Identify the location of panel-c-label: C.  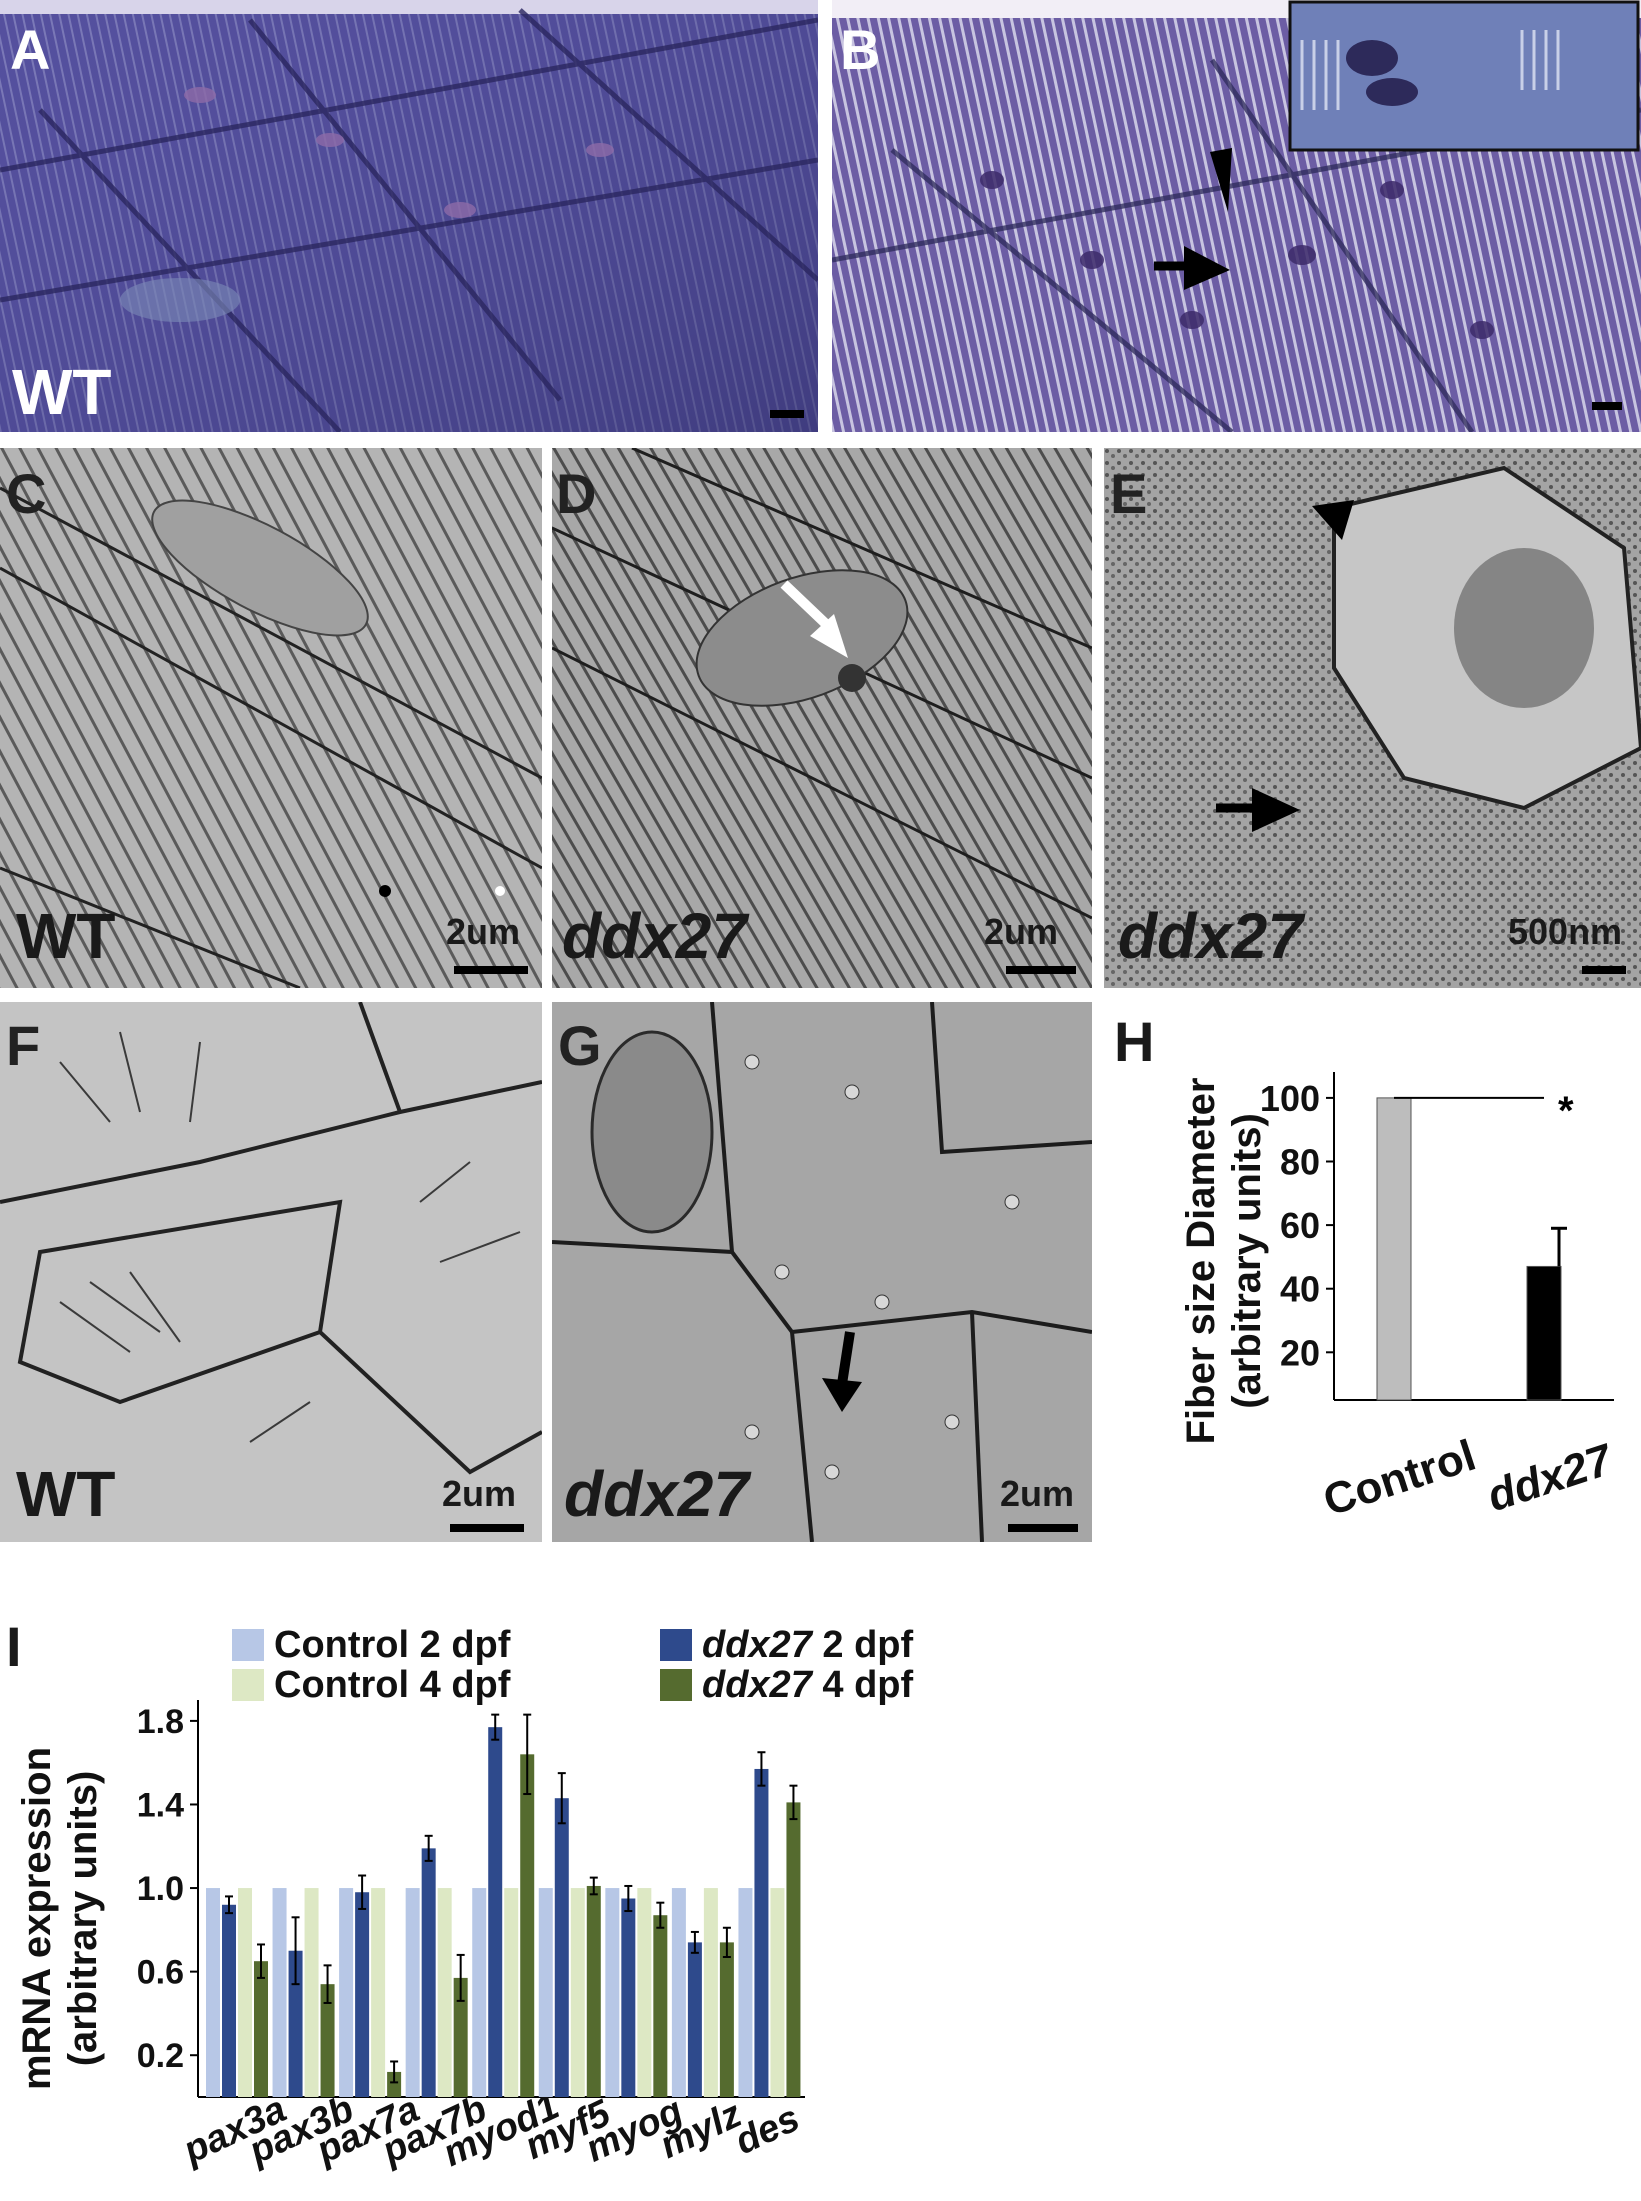
(26, 493).